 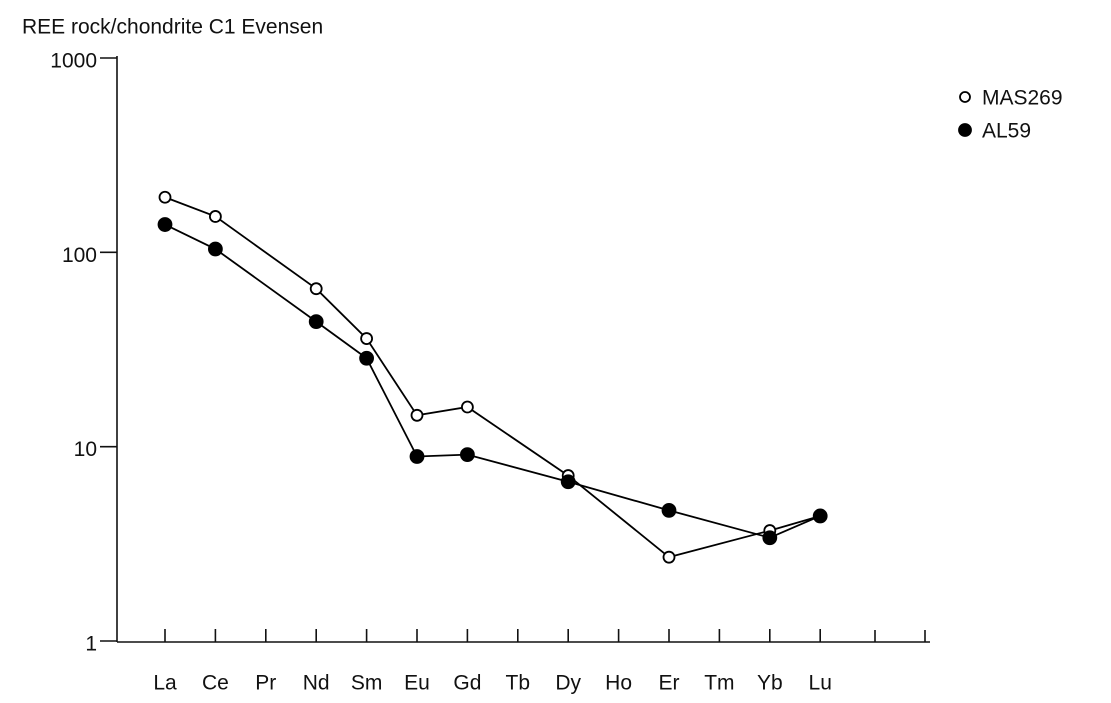 What do you see at coordinates (417, 683) in the screenshot?
I see `x-tick-label: Eu` at bounding box center [417, 683].